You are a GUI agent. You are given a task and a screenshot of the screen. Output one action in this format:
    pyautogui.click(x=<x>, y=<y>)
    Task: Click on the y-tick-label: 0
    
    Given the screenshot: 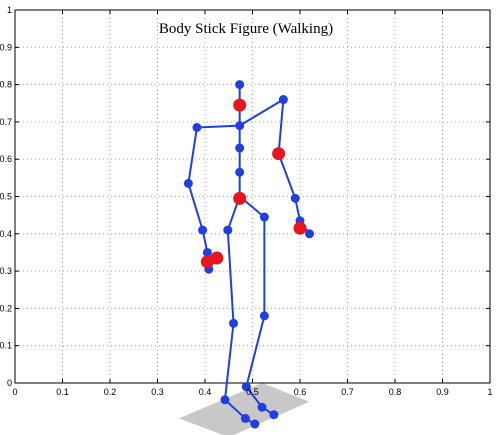 What is the action you would take?
    pyautogui.click(x=9, y=383)
    